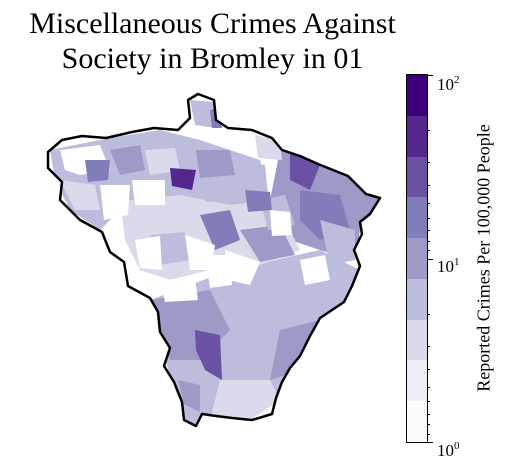  I want to click on colorbar-tick-label-bottom: 100, so click(448, 450).